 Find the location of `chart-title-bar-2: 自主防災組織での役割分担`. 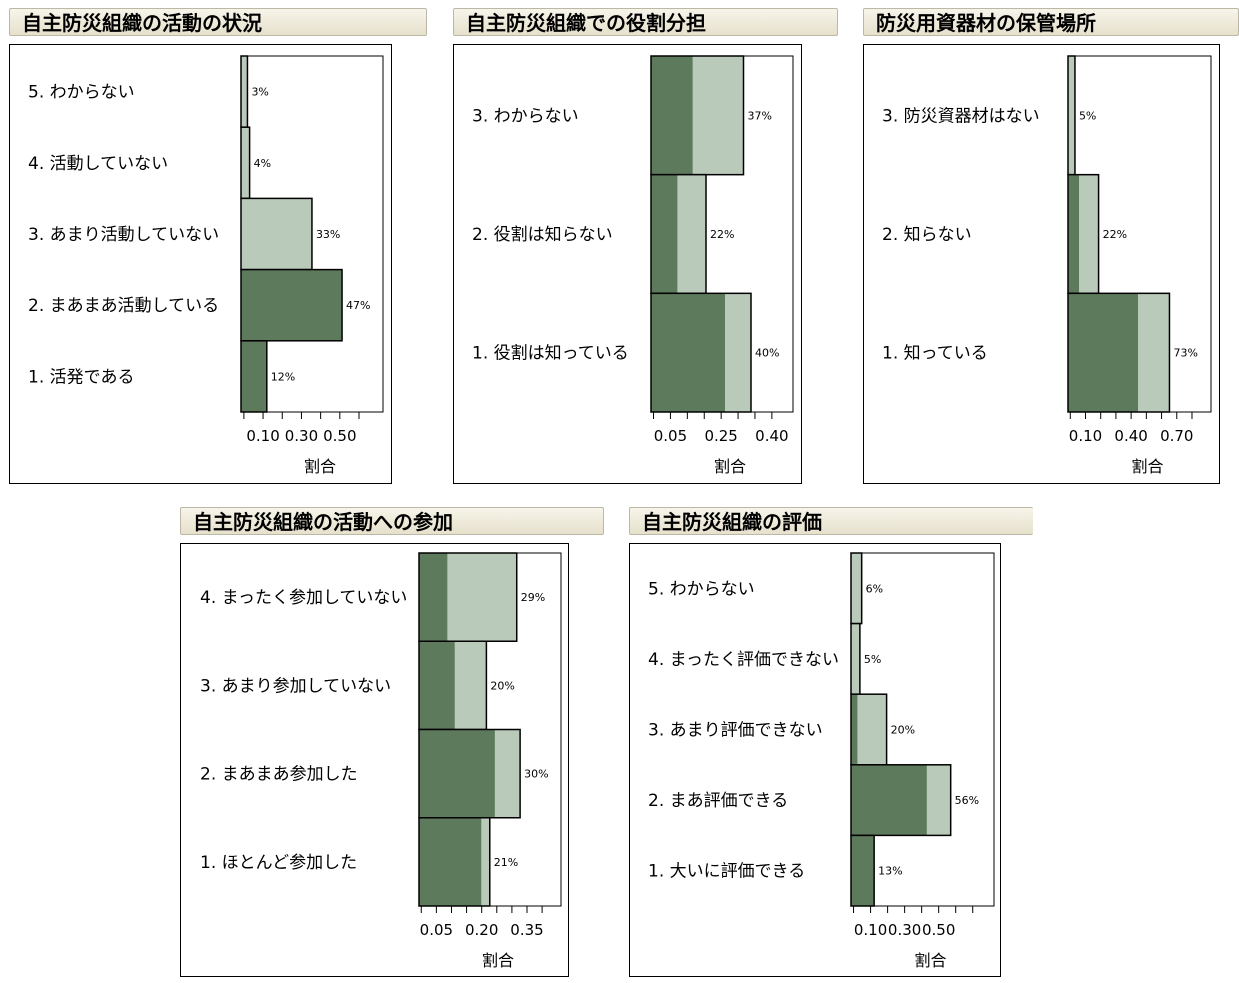

chart-title-bar-2: 自主防災組織での役割分担 is located at coordinates (645, 22).